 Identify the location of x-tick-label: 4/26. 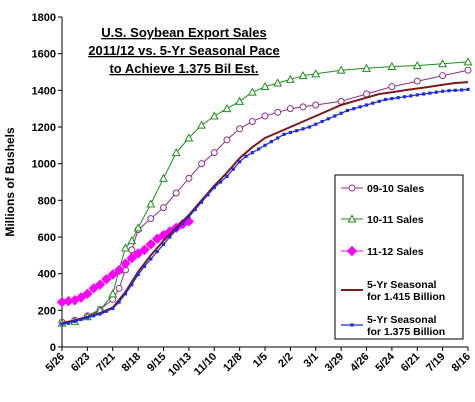
(360, 363).